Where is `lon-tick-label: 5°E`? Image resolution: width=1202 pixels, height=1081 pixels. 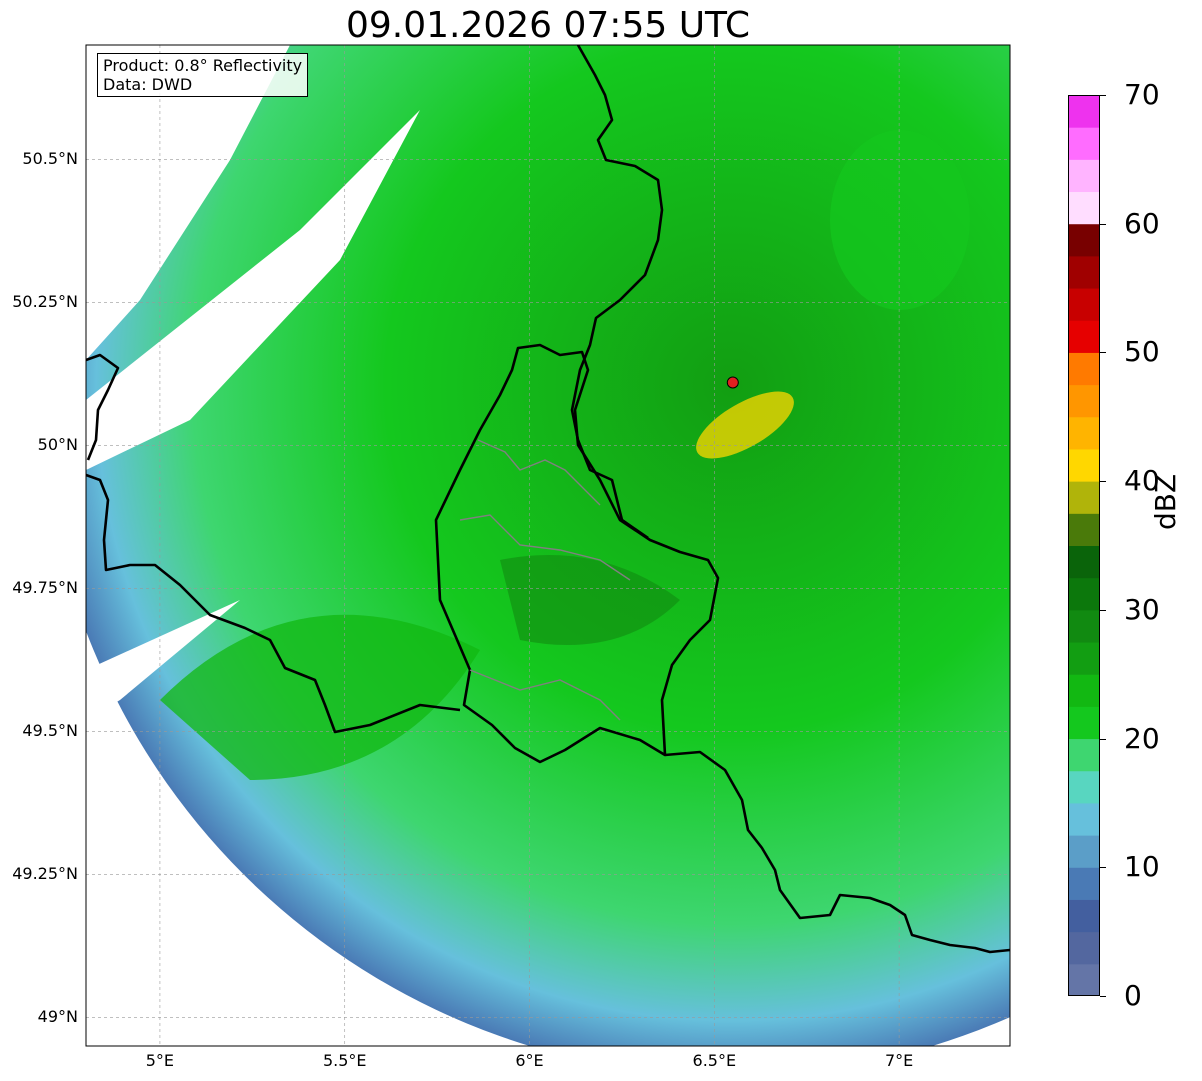
lon-tick-label: 5°E is located at coordinates (160, 1060).